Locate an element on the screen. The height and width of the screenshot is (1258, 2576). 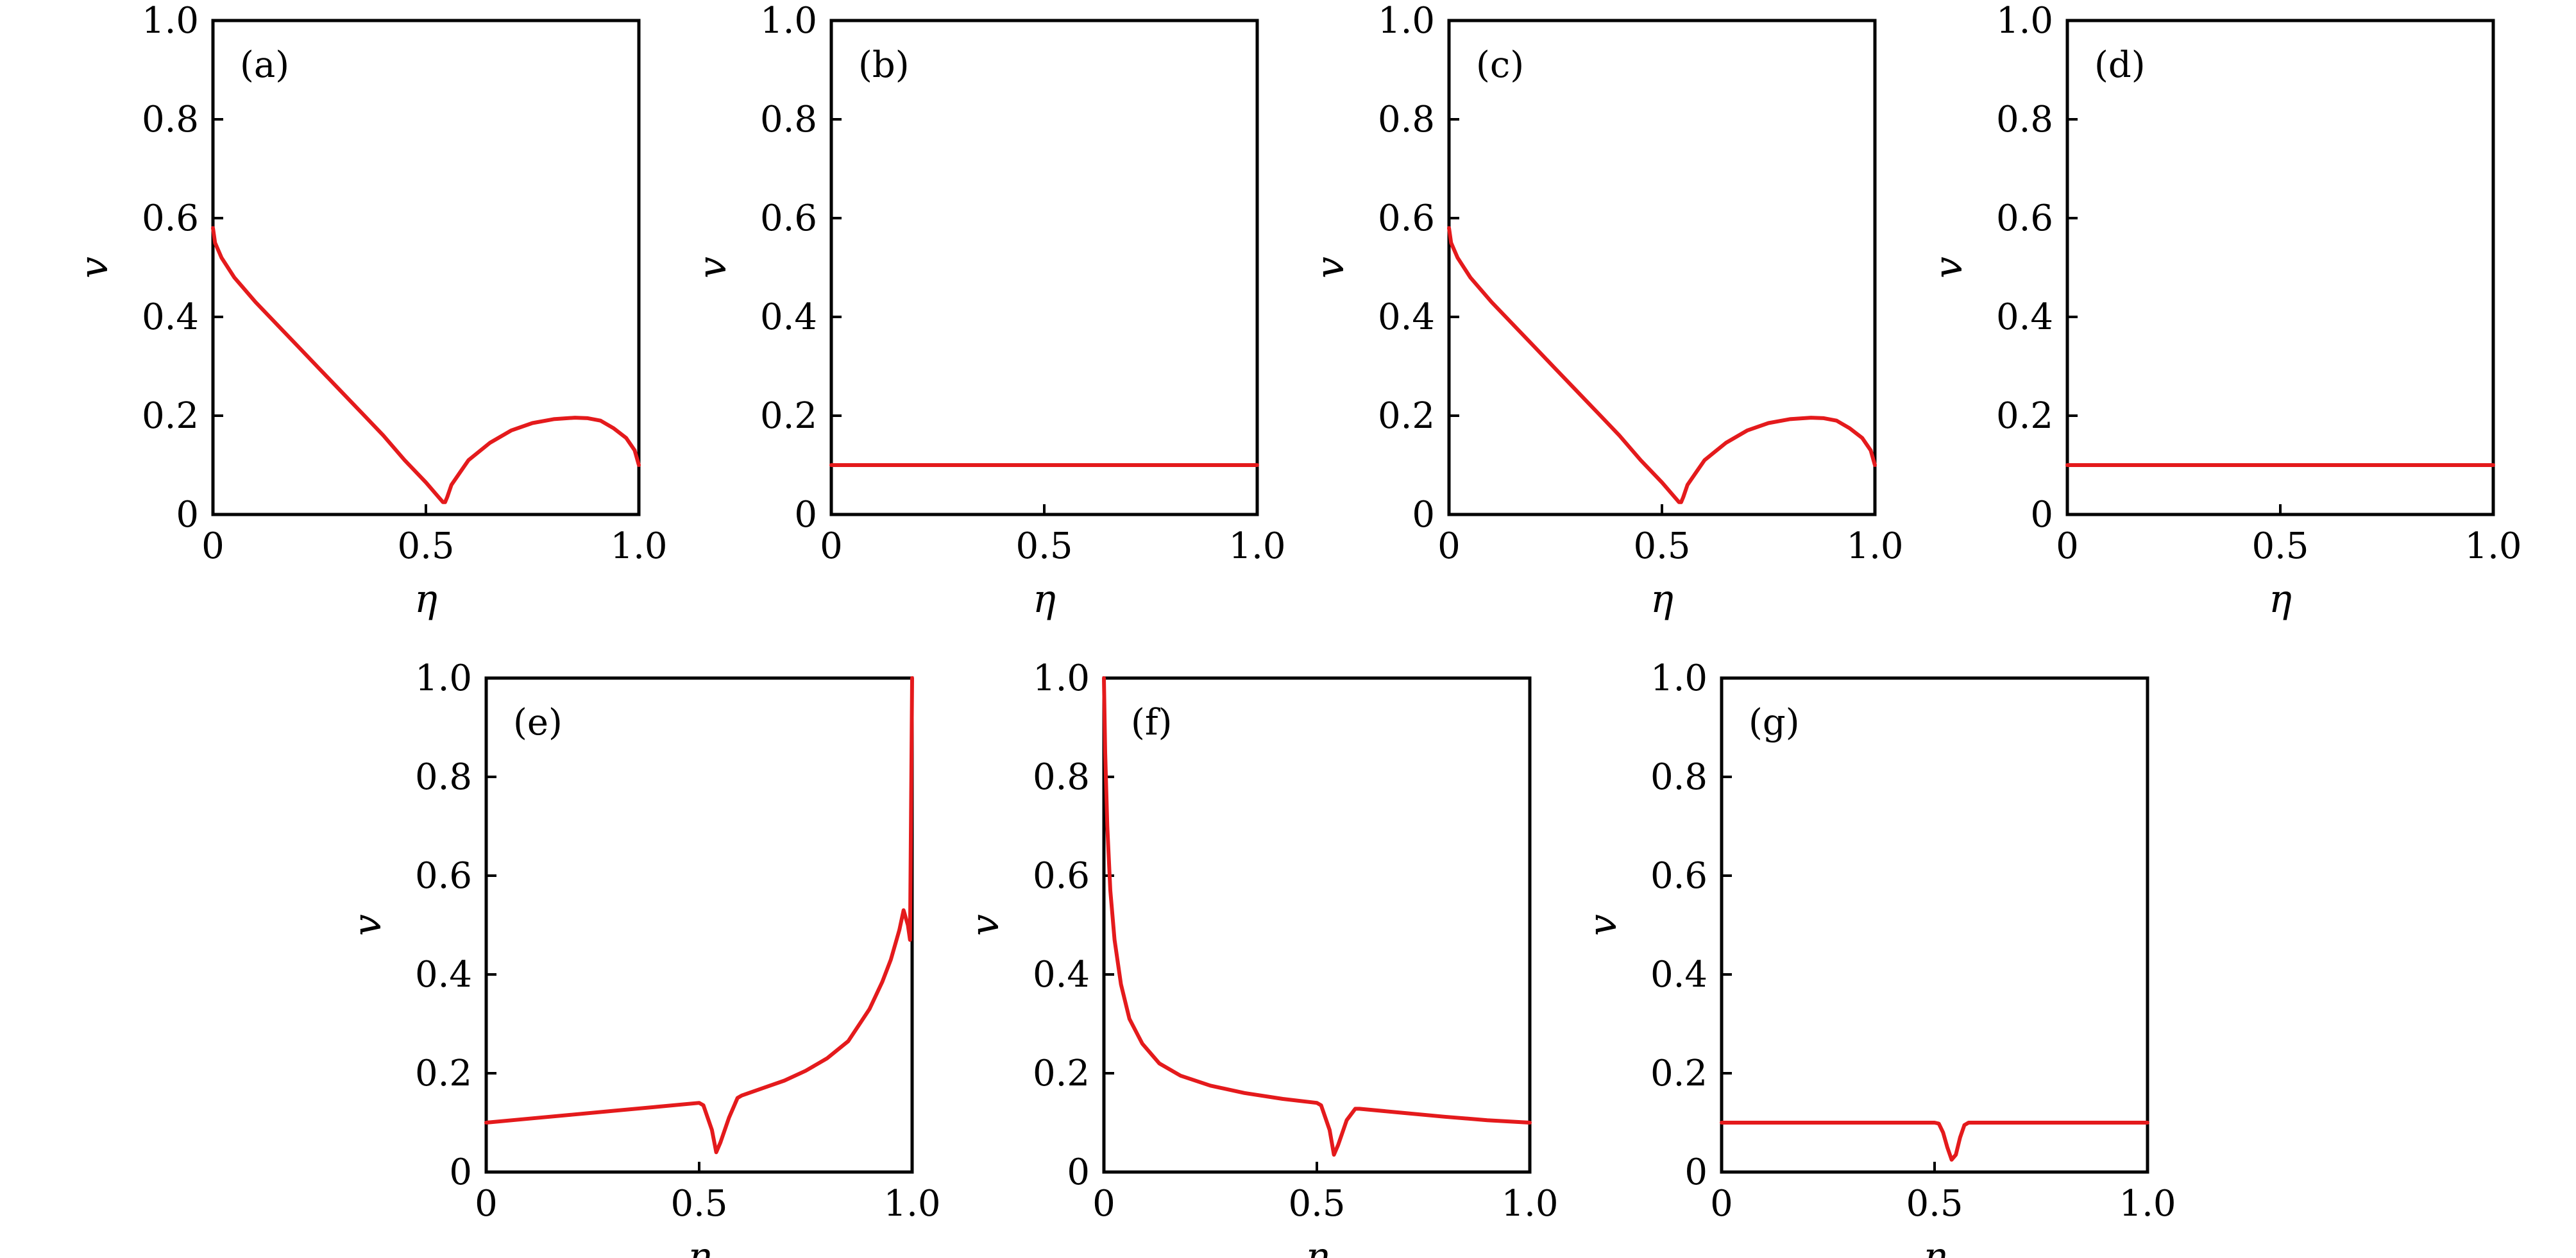
panel-b: 0 0.2 0.4 0.6 0.8 1.0 0 0.5 1.0 η v (b) is located at coordinates (988, 311).